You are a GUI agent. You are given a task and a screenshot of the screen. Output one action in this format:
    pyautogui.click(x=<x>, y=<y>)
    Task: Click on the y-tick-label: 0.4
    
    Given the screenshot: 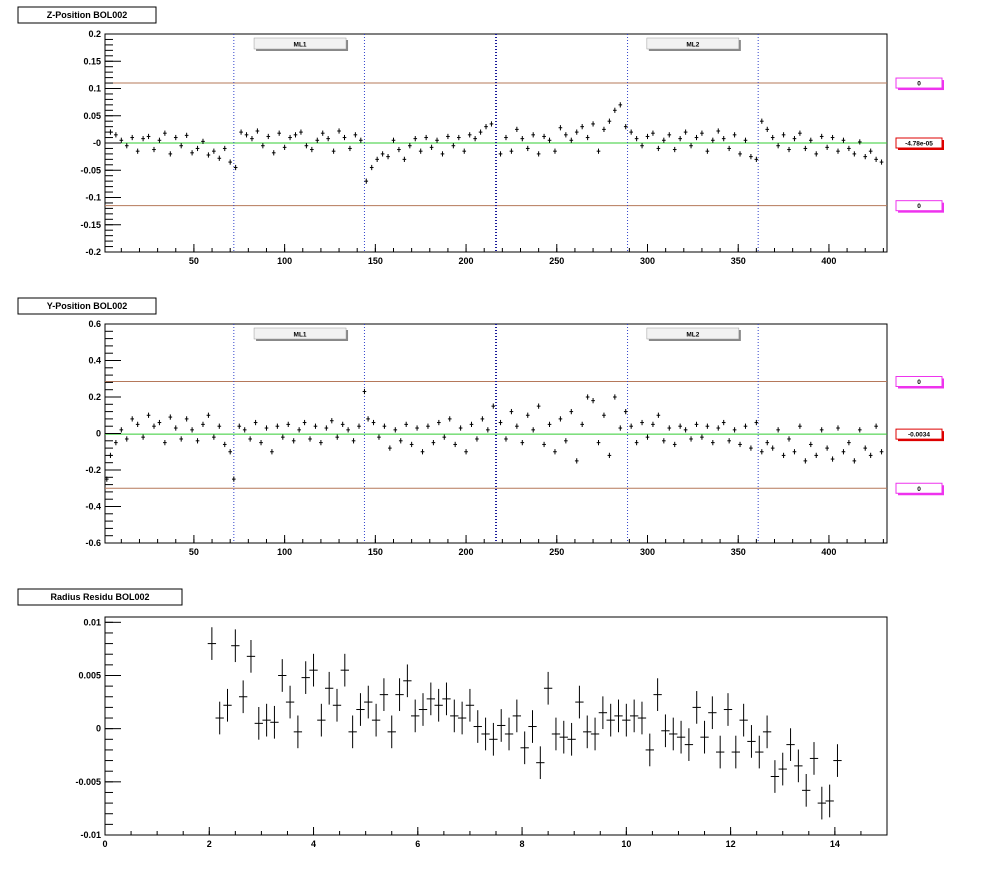 What is the action you would take?
    pyautogui.click(x=94, y=361)
    